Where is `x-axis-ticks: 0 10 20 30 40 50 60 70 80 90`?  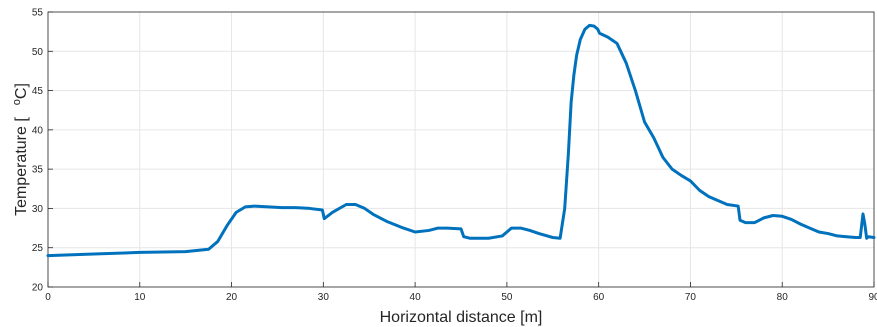
x-axis-ticks: 0 10 20 30 40 50 60 70 80 90 is located at coordinates (461, 292).